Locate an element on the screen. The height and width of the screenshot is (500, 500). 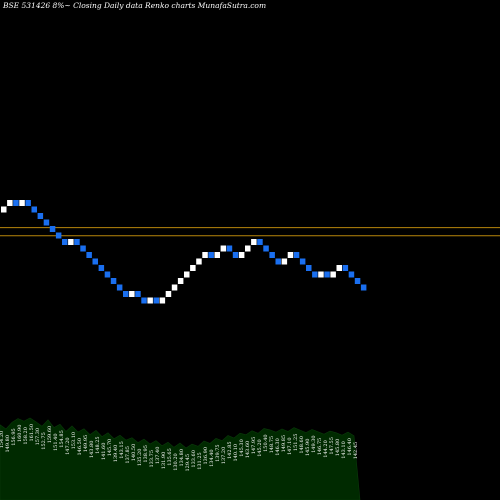
volume-label: 146.75 is located at coordinates (320, 447).